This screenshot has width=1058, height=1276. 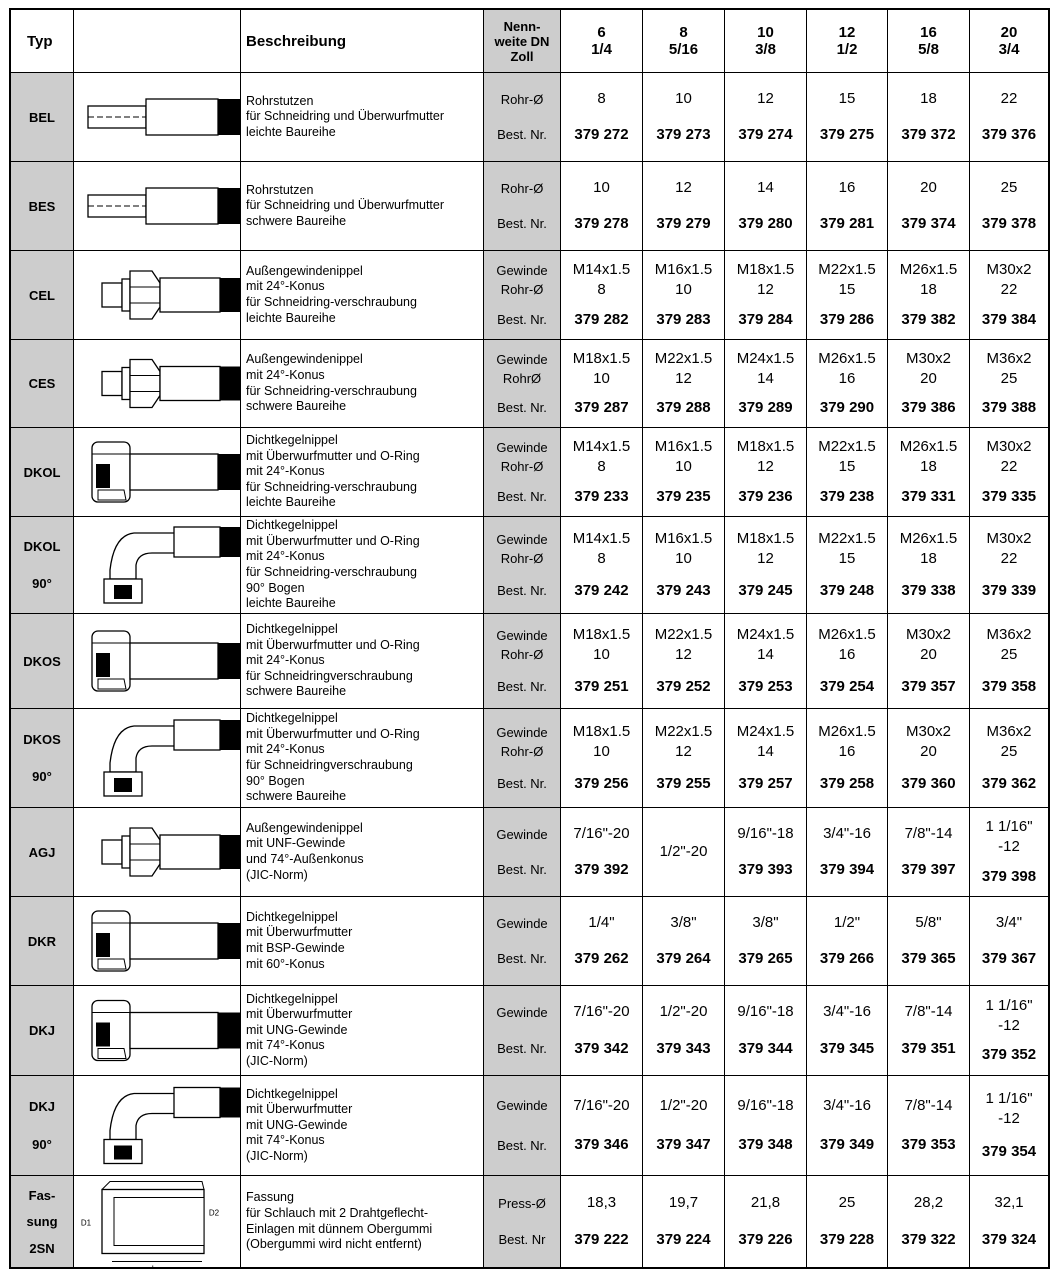 What do you see at coordinates (601, 923) in the screenshot?
I see `value-group: 1/4"` at bounding box center [601, 923].